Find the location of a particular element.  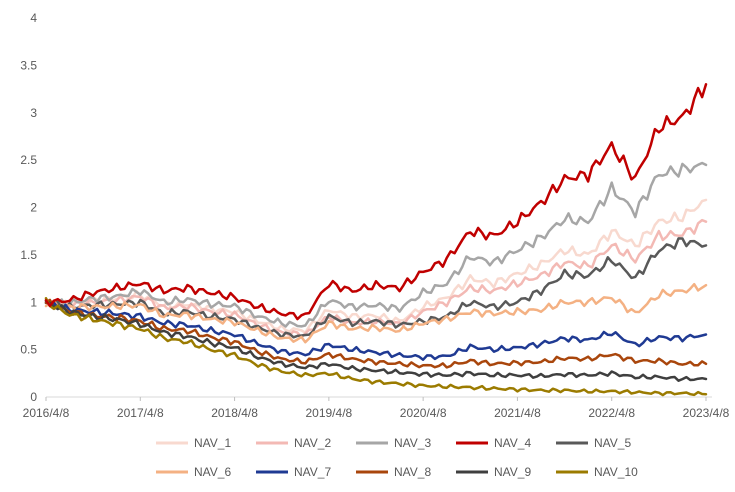

y-tick-label: 1 is located at coordinates (33, 302).